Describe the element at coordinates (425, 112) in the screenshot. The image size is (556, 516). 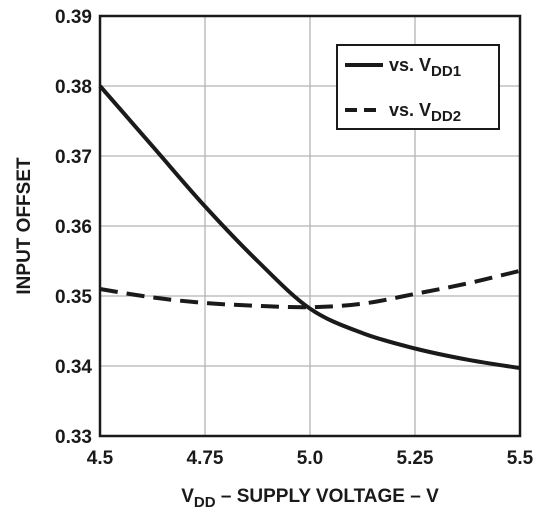
I see `legend-label: vs. VDD2` at that location.